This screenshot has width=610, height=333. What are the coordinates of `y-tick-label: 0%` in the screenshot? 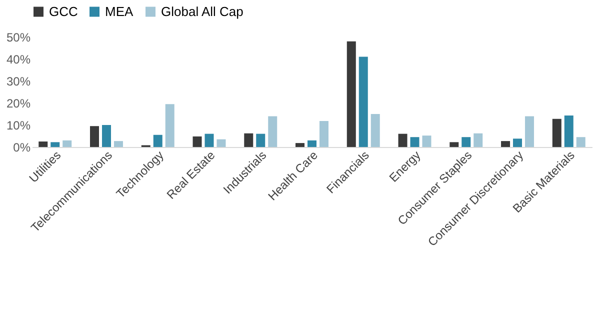 It's located at (22, 147).